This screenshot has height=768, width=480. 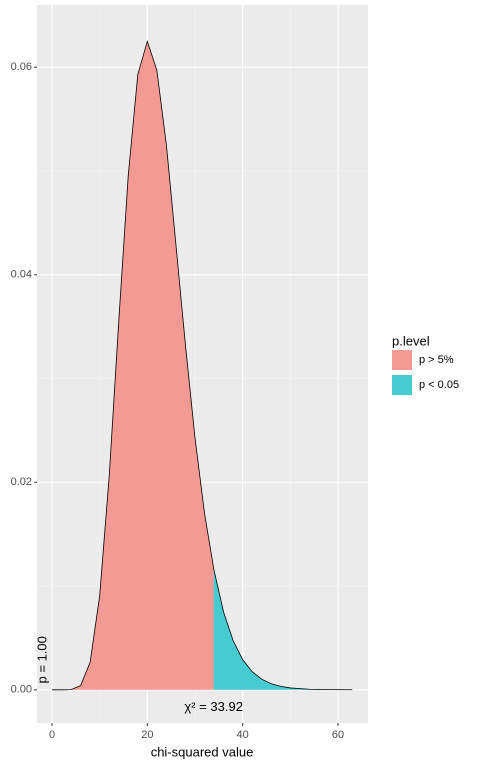 What do you see at coordinates (243, 735) in the screenshot?
I see `x-tick-label: 40` at bounding box center [243, 735].